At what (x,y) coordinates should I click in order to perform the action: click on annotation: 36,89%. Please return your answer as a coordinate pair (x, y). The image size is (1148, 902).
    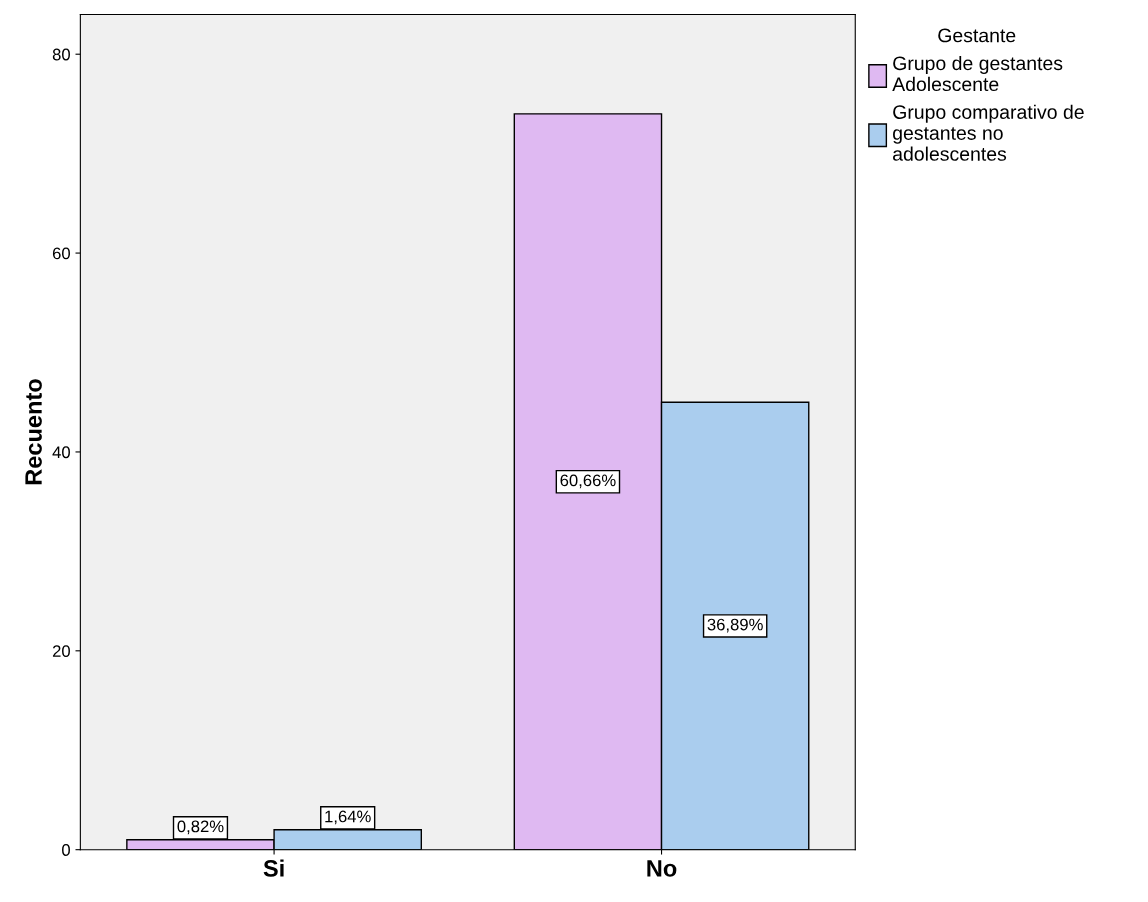
    Looking at the image, I should click on (735, 625).